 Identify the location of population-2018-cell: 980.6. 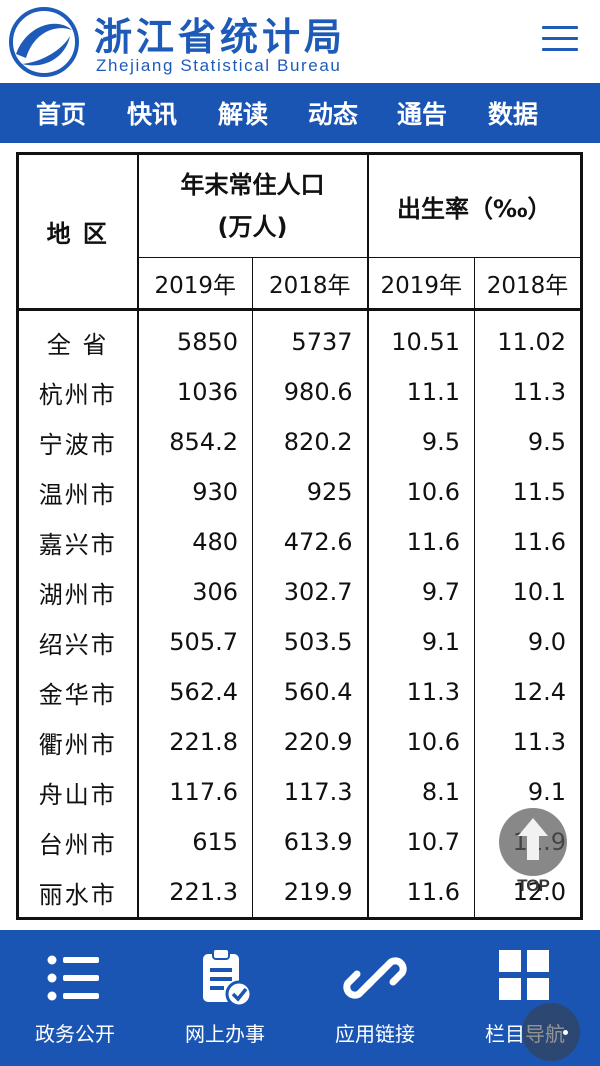
(310, 392).